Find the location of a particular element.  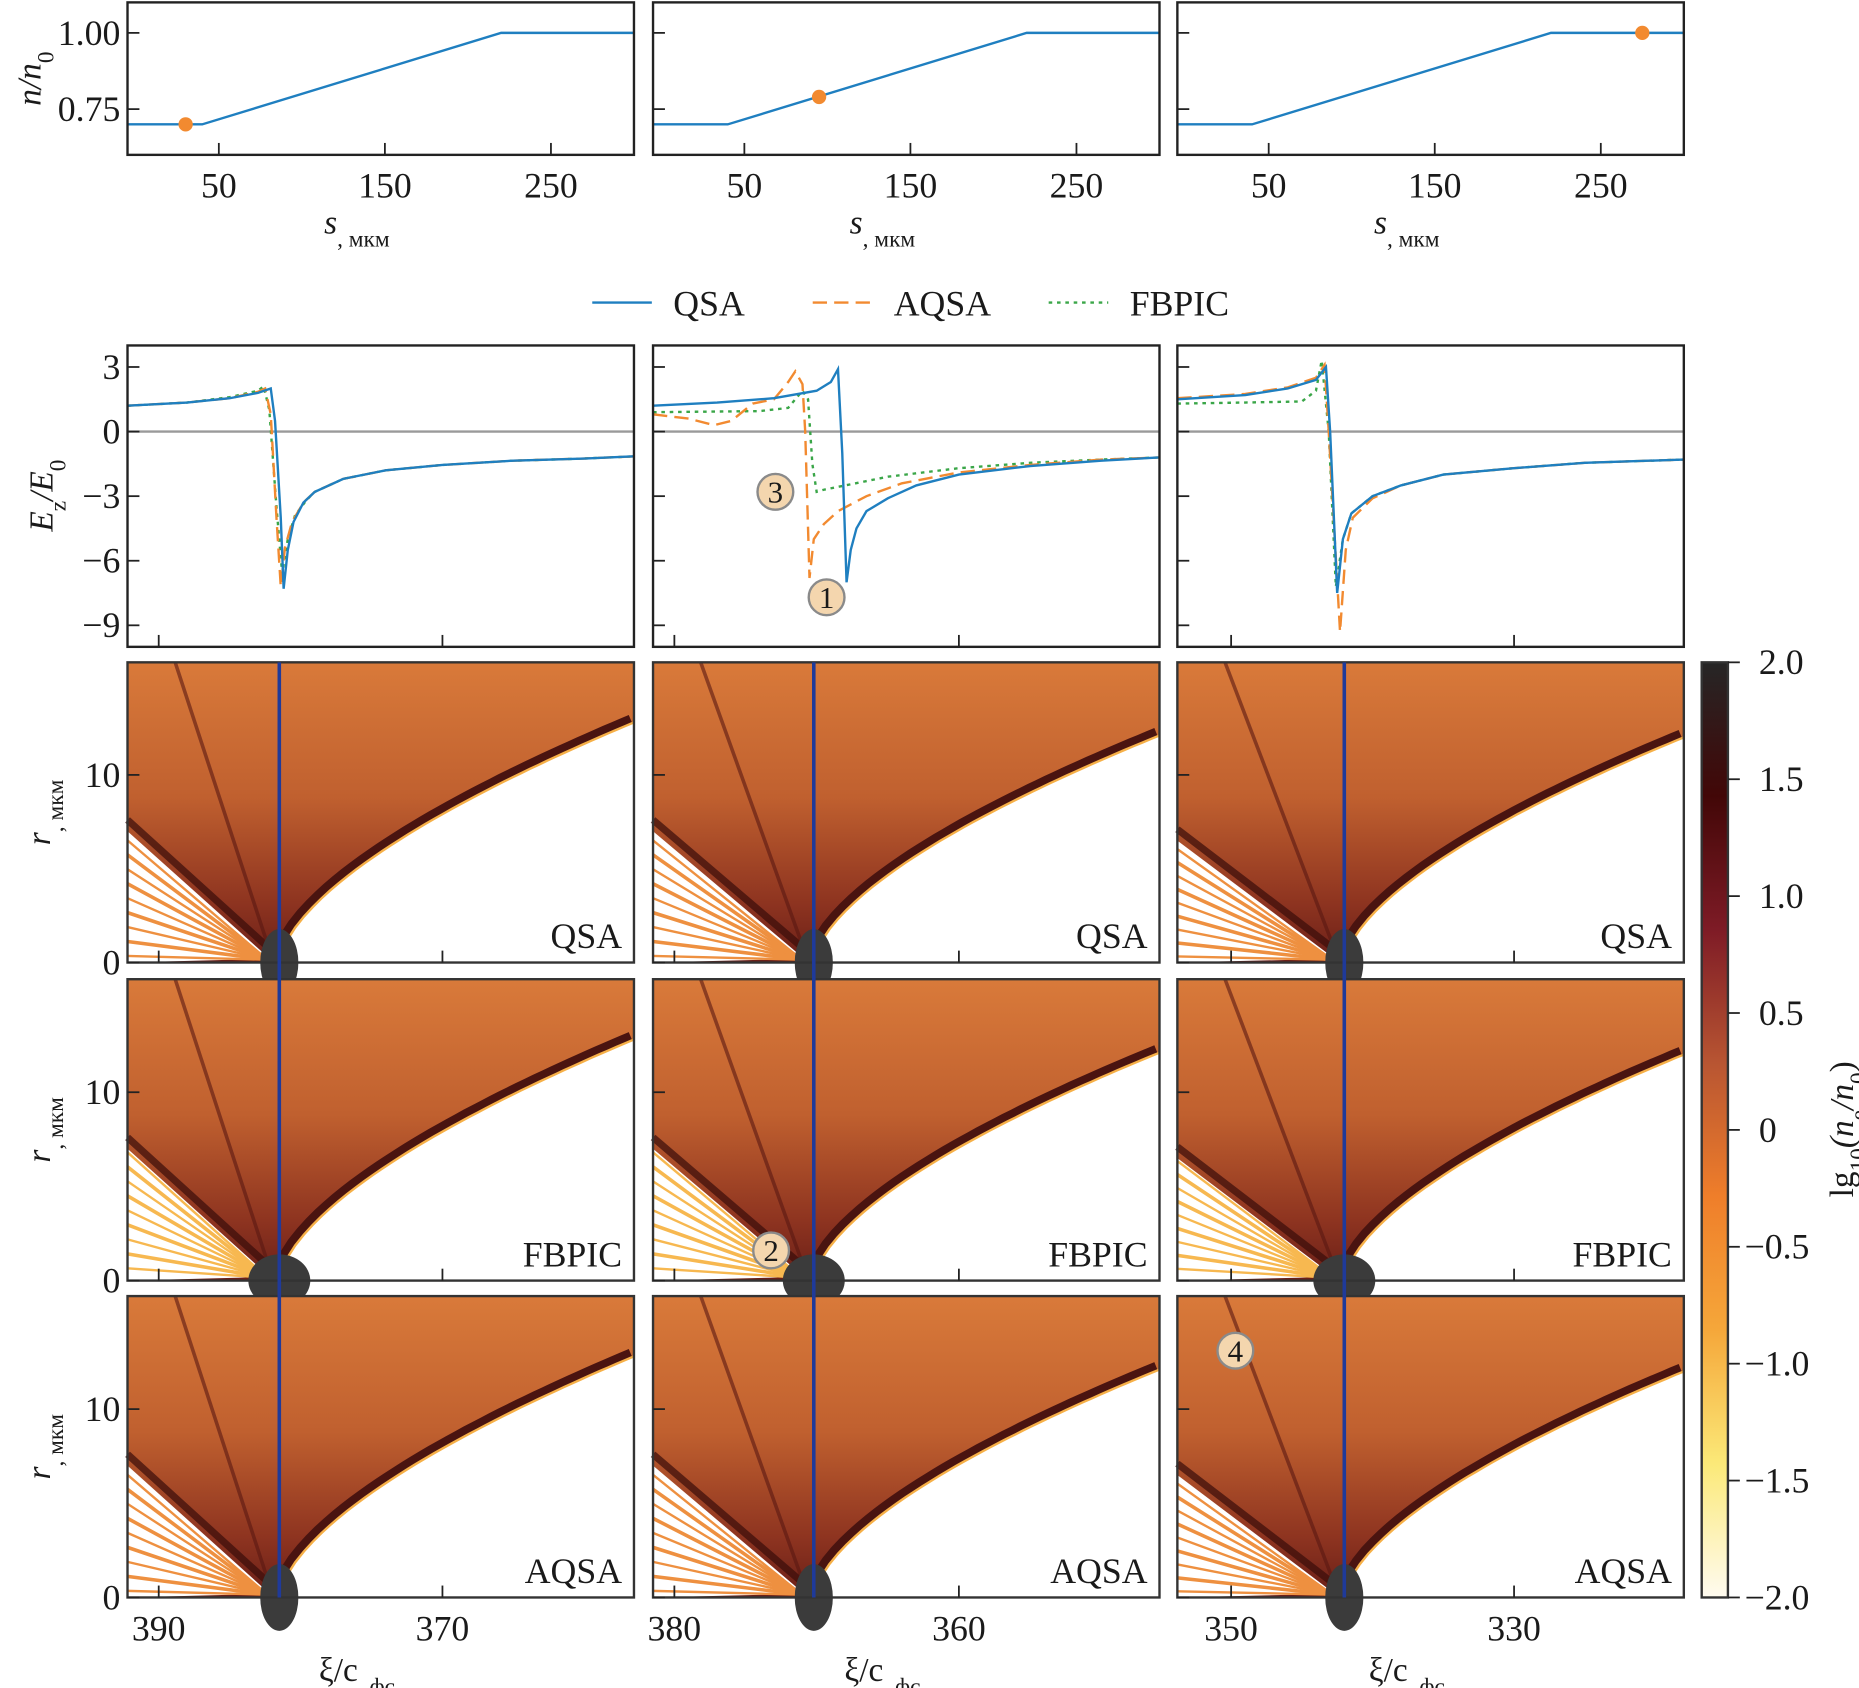

annotation-label: 2 is located at coordinates (770, 1250).